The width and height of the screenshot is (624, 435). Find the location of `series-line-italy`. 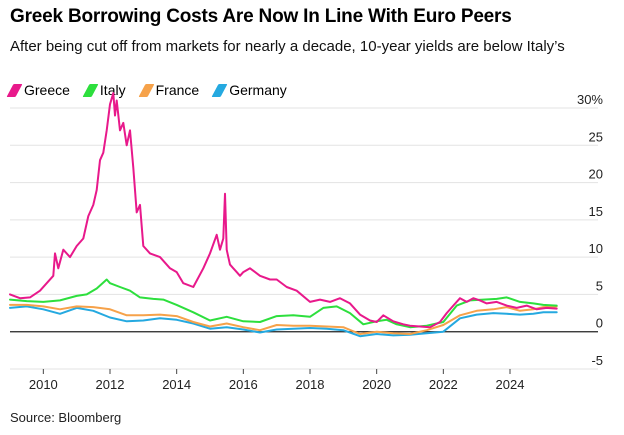

series-line-italy is located at coordinates (283, 303).